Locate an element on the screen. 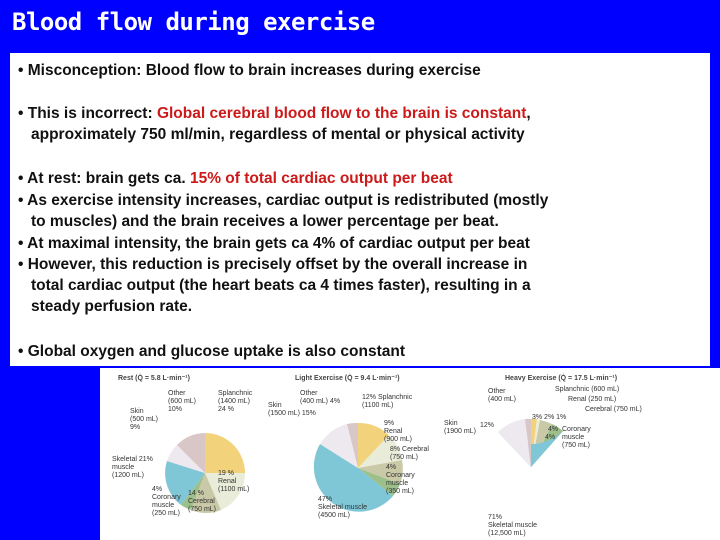 This screenshot has height=540, width=720. label-rest-muscle: Skeletal 21% muscle (1200 mL) is located at coordinates (132, 467).